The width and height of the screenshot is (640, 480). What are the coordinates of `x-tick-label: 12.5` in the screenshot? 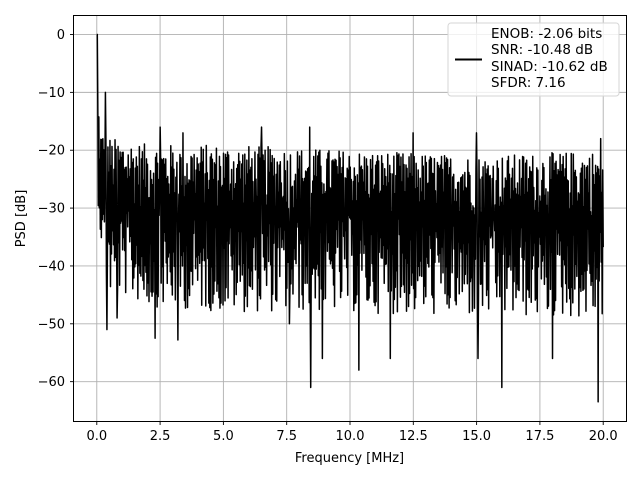 It's located at (413, 436).